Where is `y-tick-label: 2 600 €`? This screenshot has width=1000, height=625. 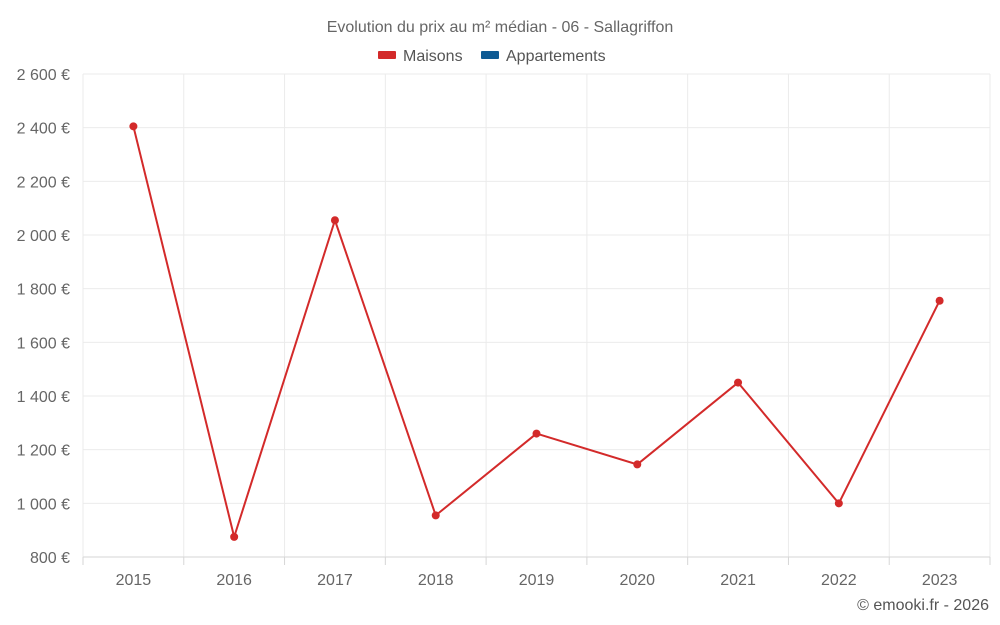 y-tick-label: 2 600 € is located at coordinates (43, 75).